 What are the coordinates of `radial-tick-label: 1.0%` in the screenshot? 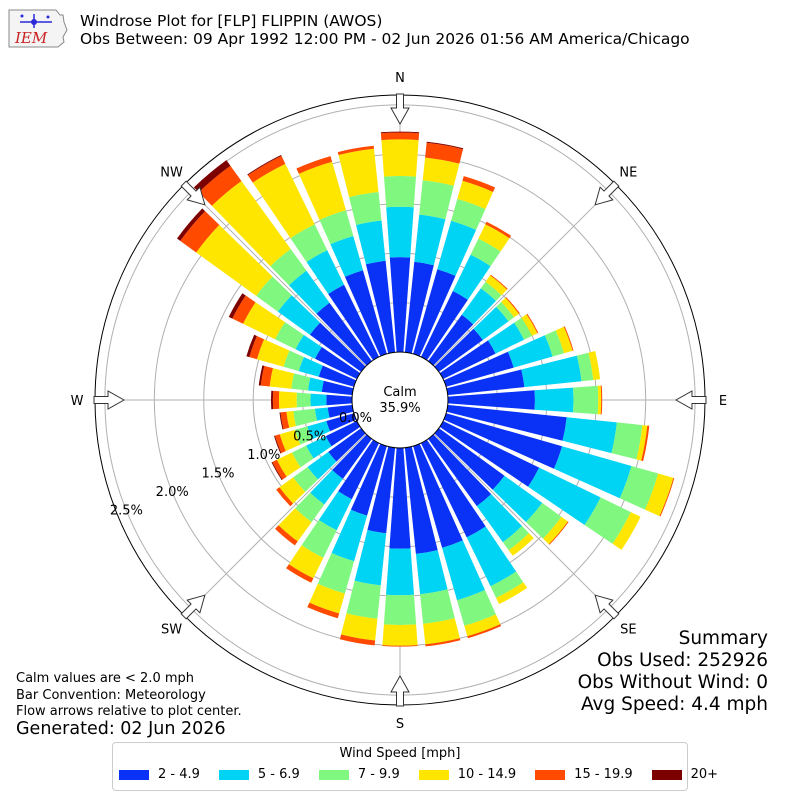 It's located at (263, 455).